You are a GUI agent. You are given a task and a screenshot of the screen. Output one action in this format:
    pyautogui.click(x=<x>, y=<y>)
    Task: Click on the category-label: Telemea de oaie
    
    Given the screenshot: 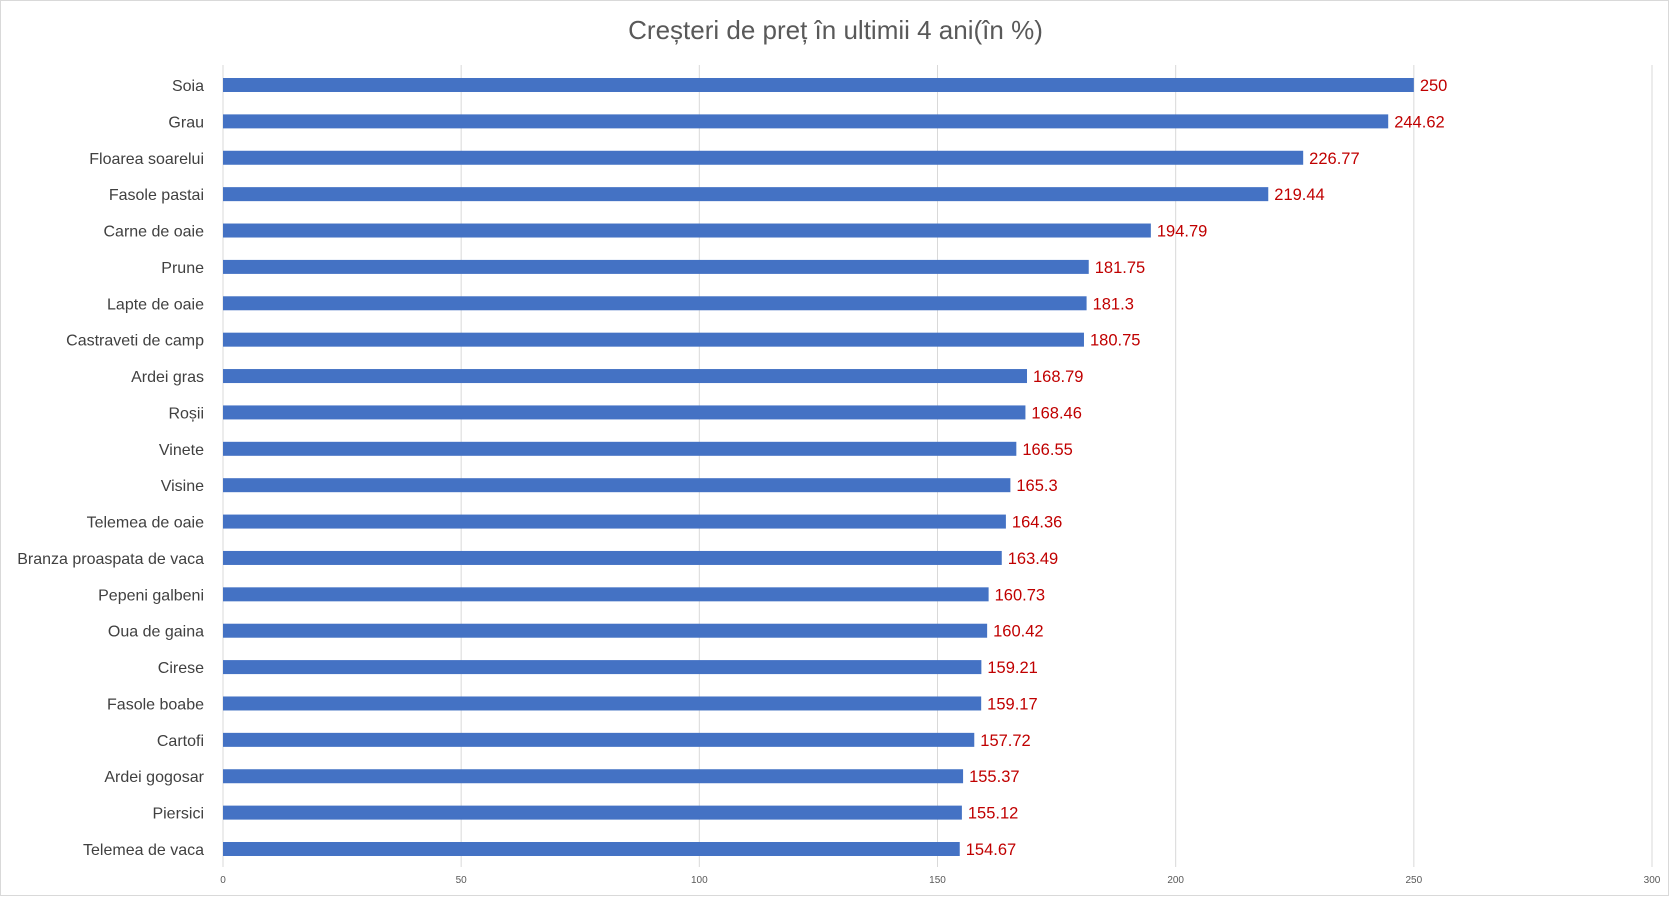 What is the action you would take?
    pyautogui.click(x=146, y=523)
    